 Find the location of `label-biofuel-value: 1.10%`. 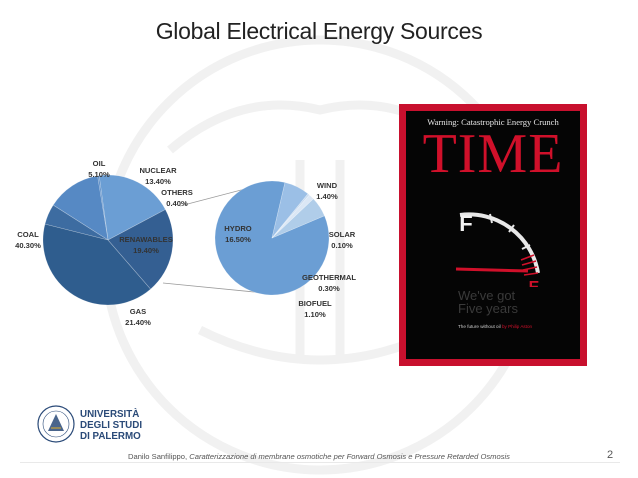

label-biofuel-value: 1.10% is located at coordinates (315, 314).